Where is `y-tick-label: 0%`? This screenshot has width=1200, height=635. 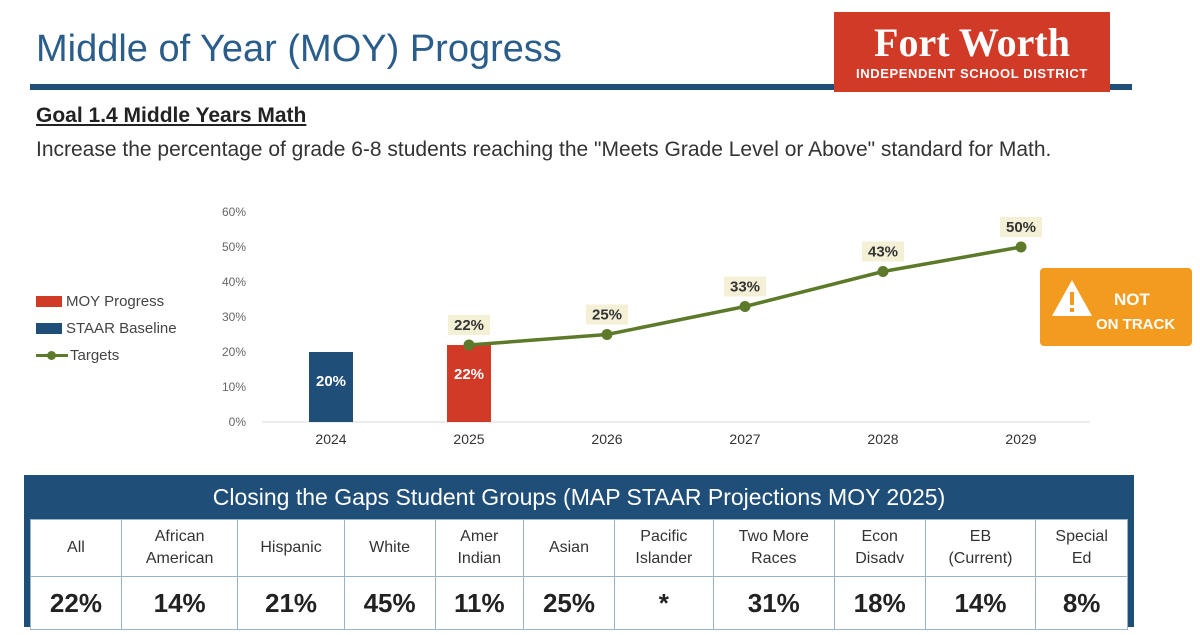 y-tick-label: 0% is located at coordinates (238, 422).